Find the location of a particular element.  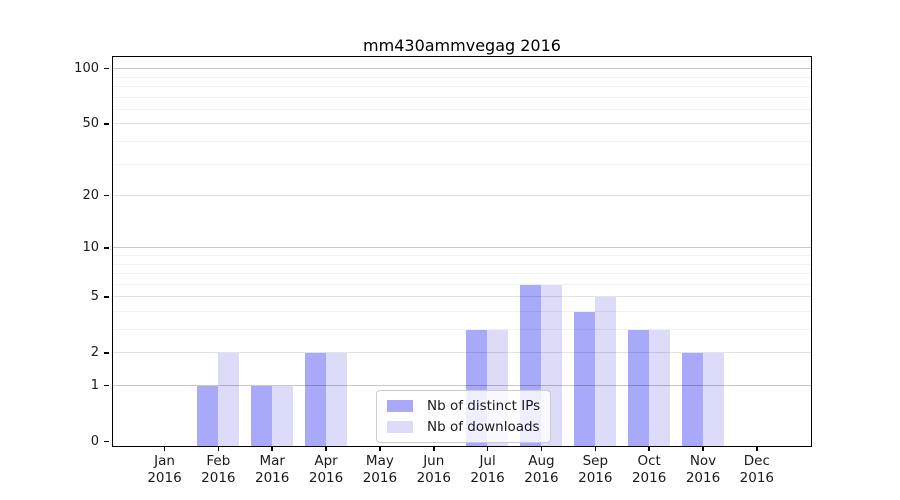

x-tick-apr is located at coordinates (326, 449).